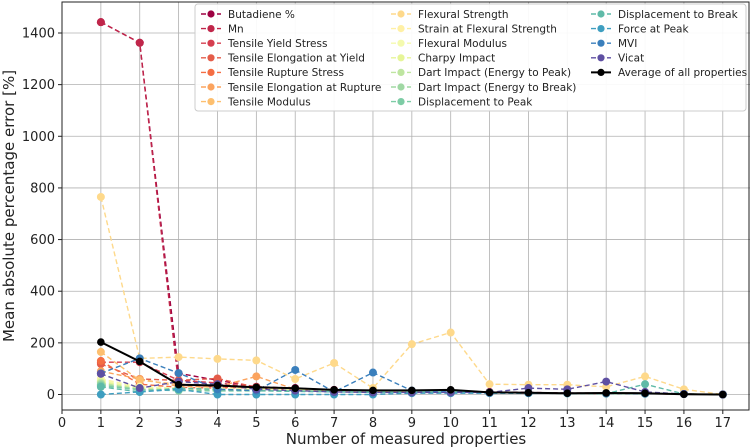  What do you see at coordinates (631, 59) in the screenshot?
I see `legend-label: Vicat` at bounding box center [631, 59].